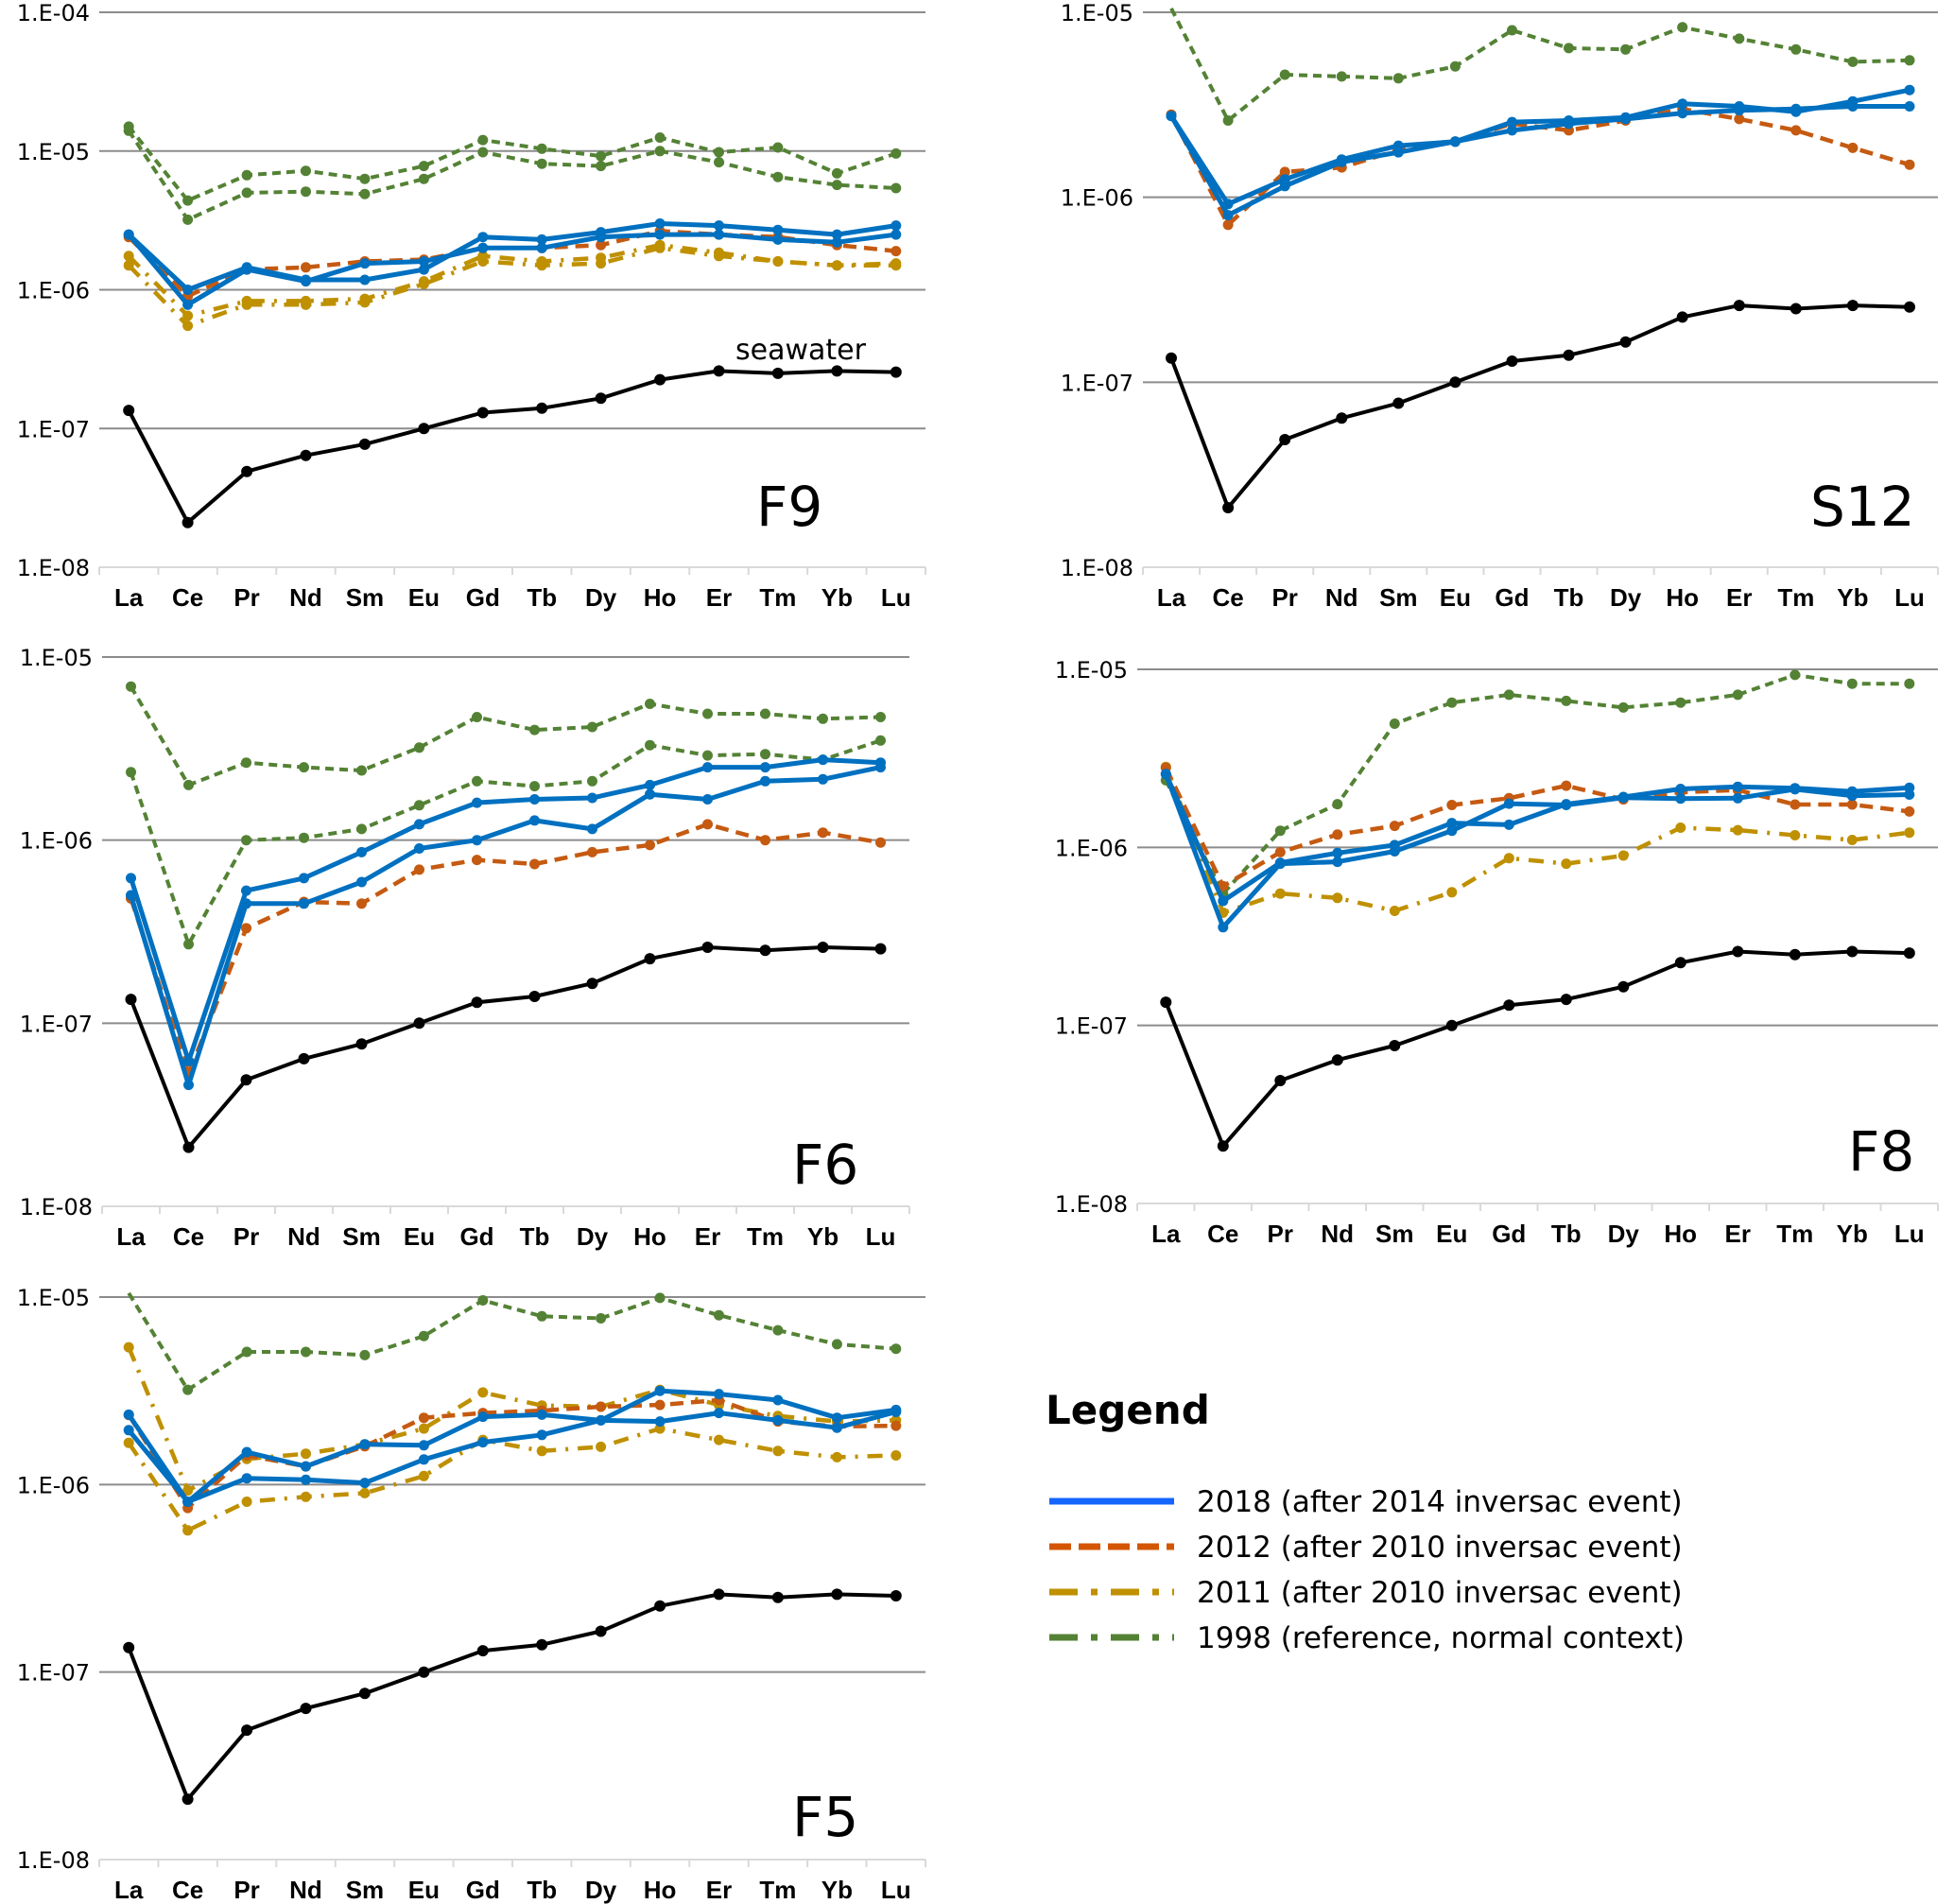 The image size is (1954, 1904). I want to click on legend-item-2012: 2012 (after 2010 inversac event), so click(1366, 1548).